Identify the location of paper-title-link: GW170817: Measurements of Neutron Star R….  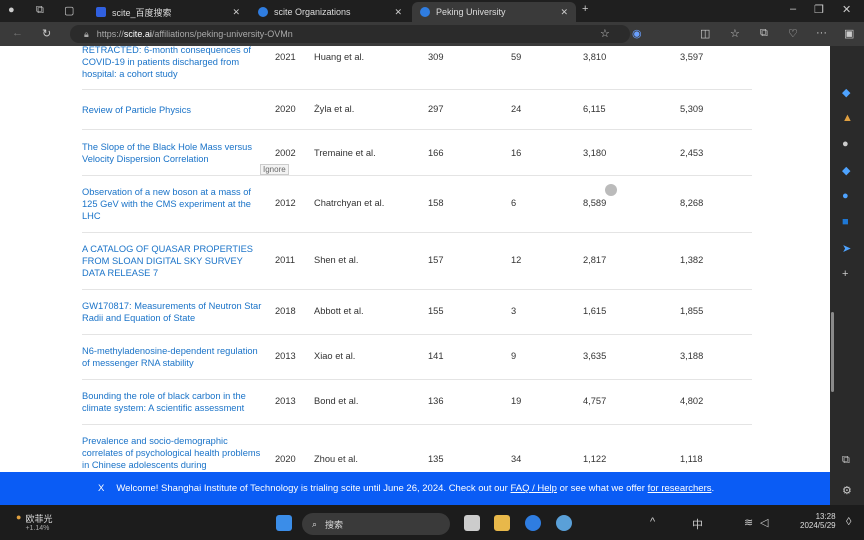
(172, 312).